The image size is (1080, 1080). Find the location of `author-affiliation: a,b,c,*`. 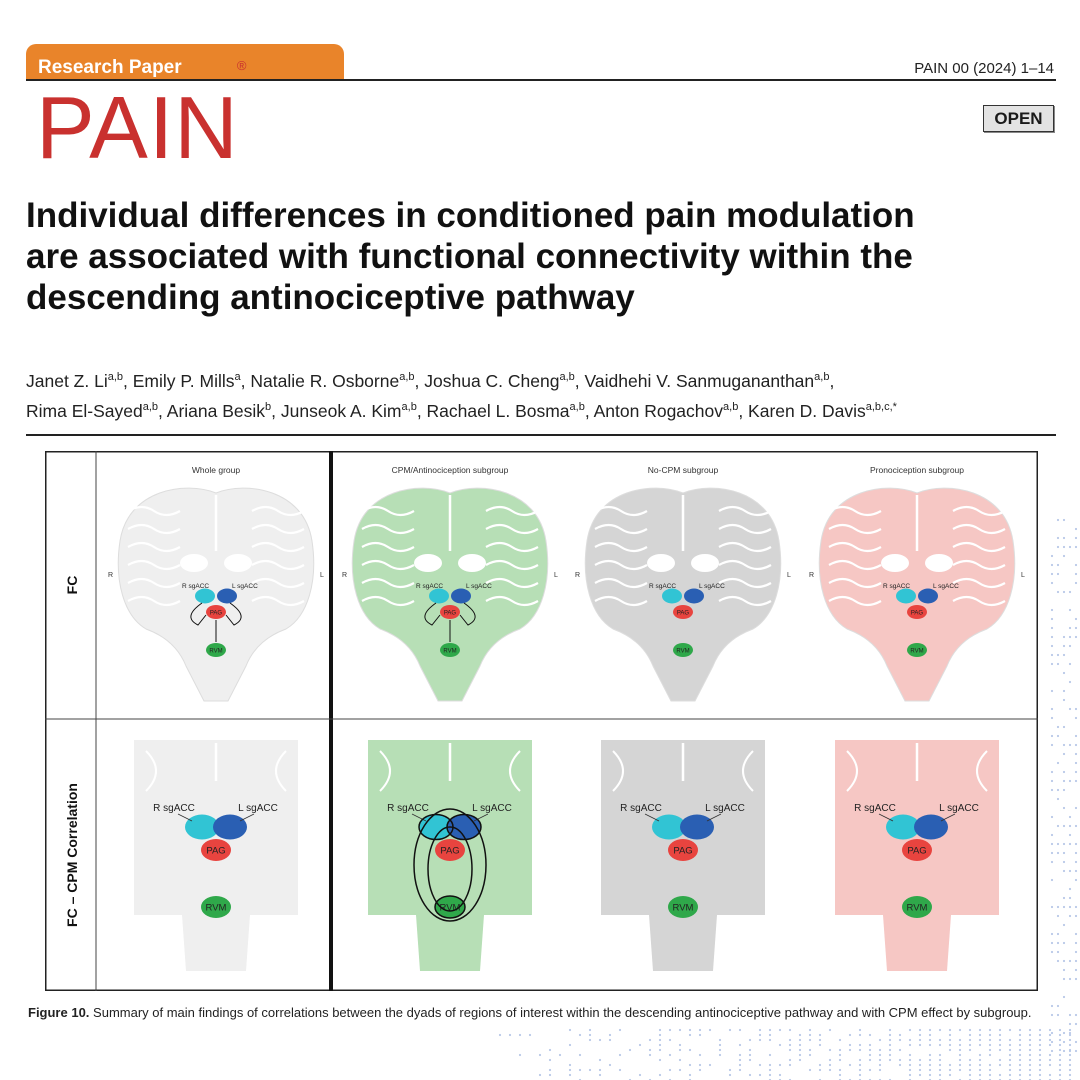

author-affiliation: a,b,c,* is located at coordinates (881, 407).